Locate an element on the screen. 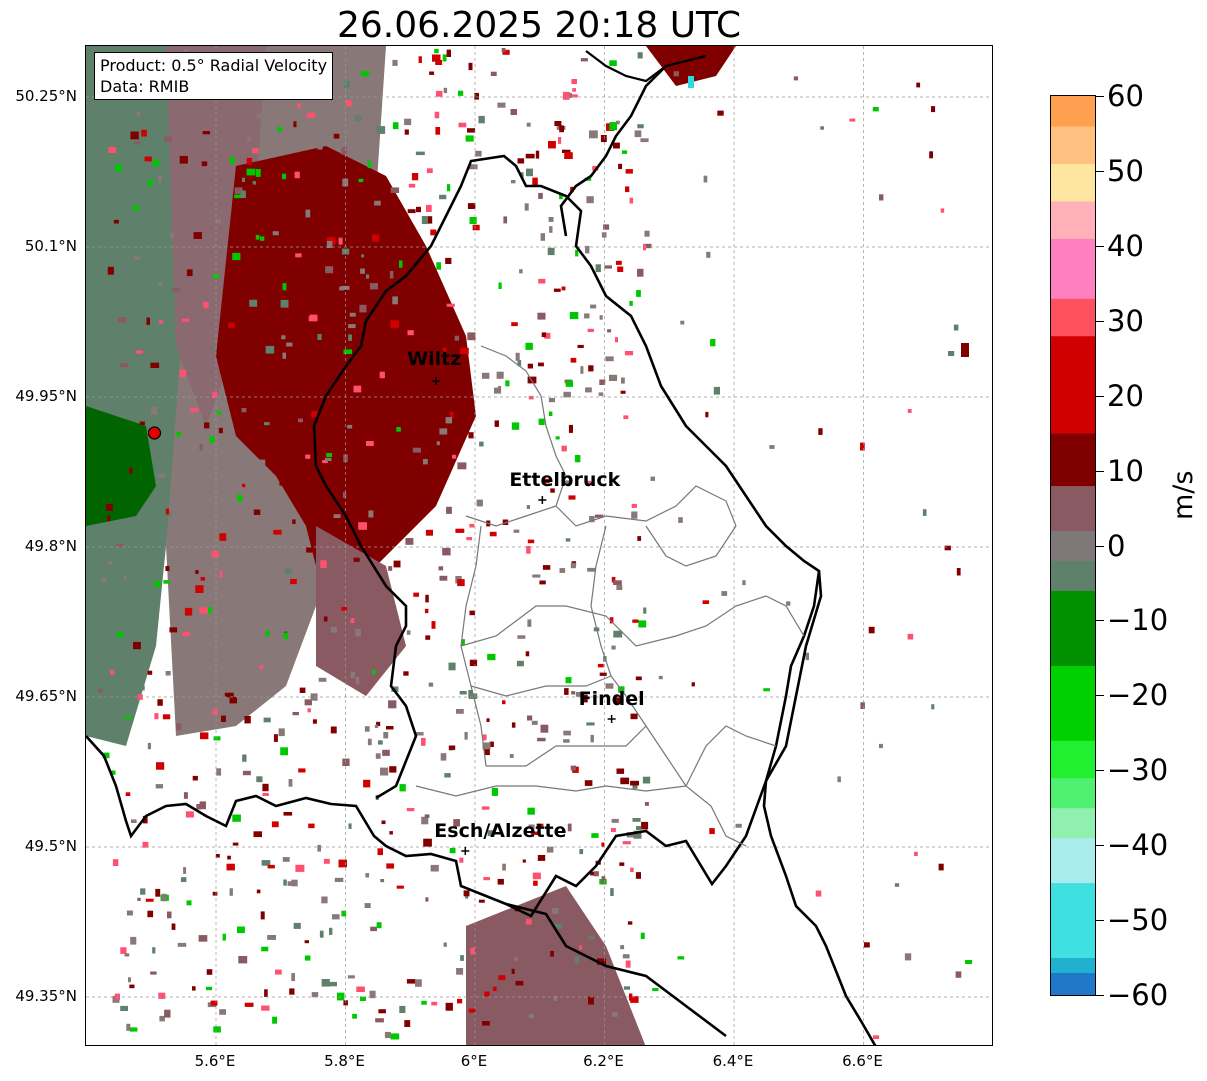 The image size is (1207, 1081). north-echo-region is located at coordinates (691, 66).